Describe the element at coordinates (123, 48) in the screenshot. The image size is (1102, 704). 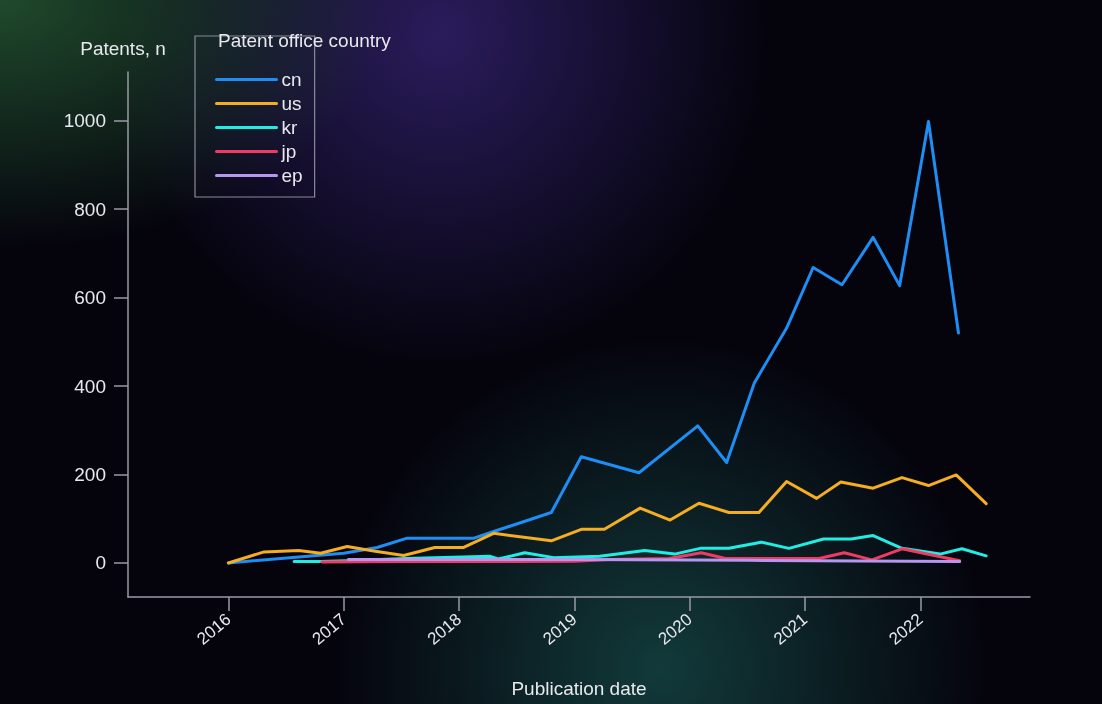
I see `y-axis-title: Patents, n` at that location.